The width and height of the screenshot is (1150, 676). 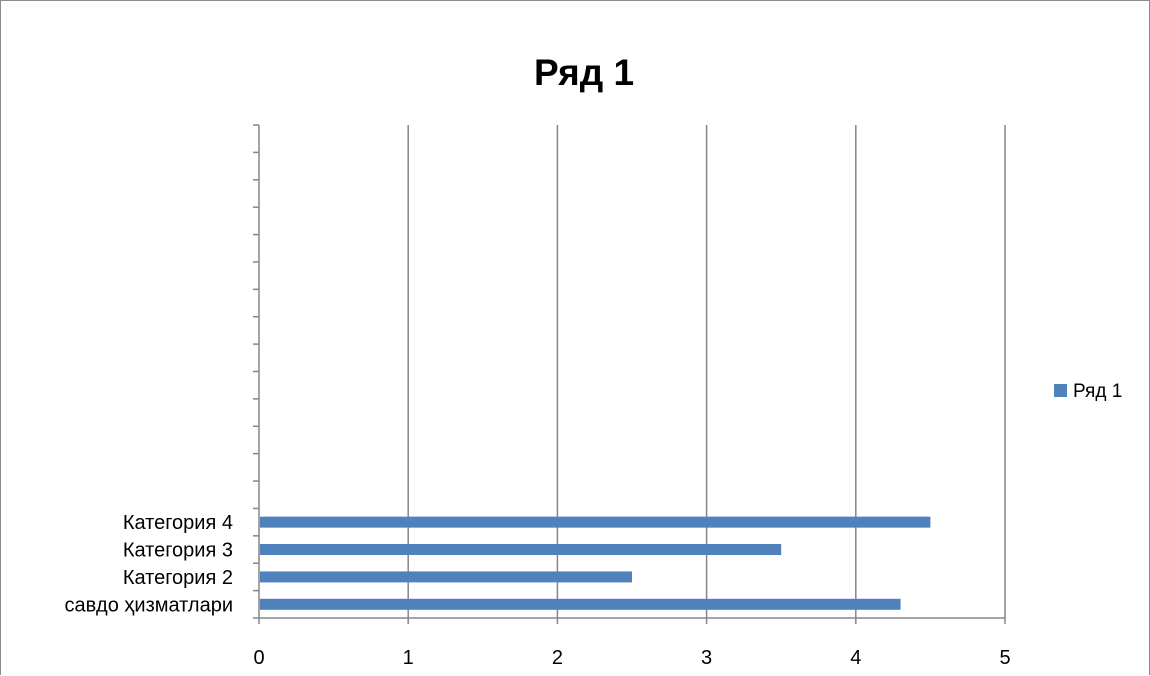 What do you see at coordinates (258, 658) in the screenshot?
I see `x-tick-label: 0` at bounding box center [258, 658].